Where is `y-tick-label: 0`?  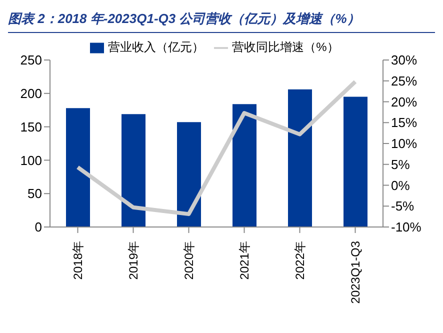 y-tick-label: 0 is located at coordinates (38, 227).